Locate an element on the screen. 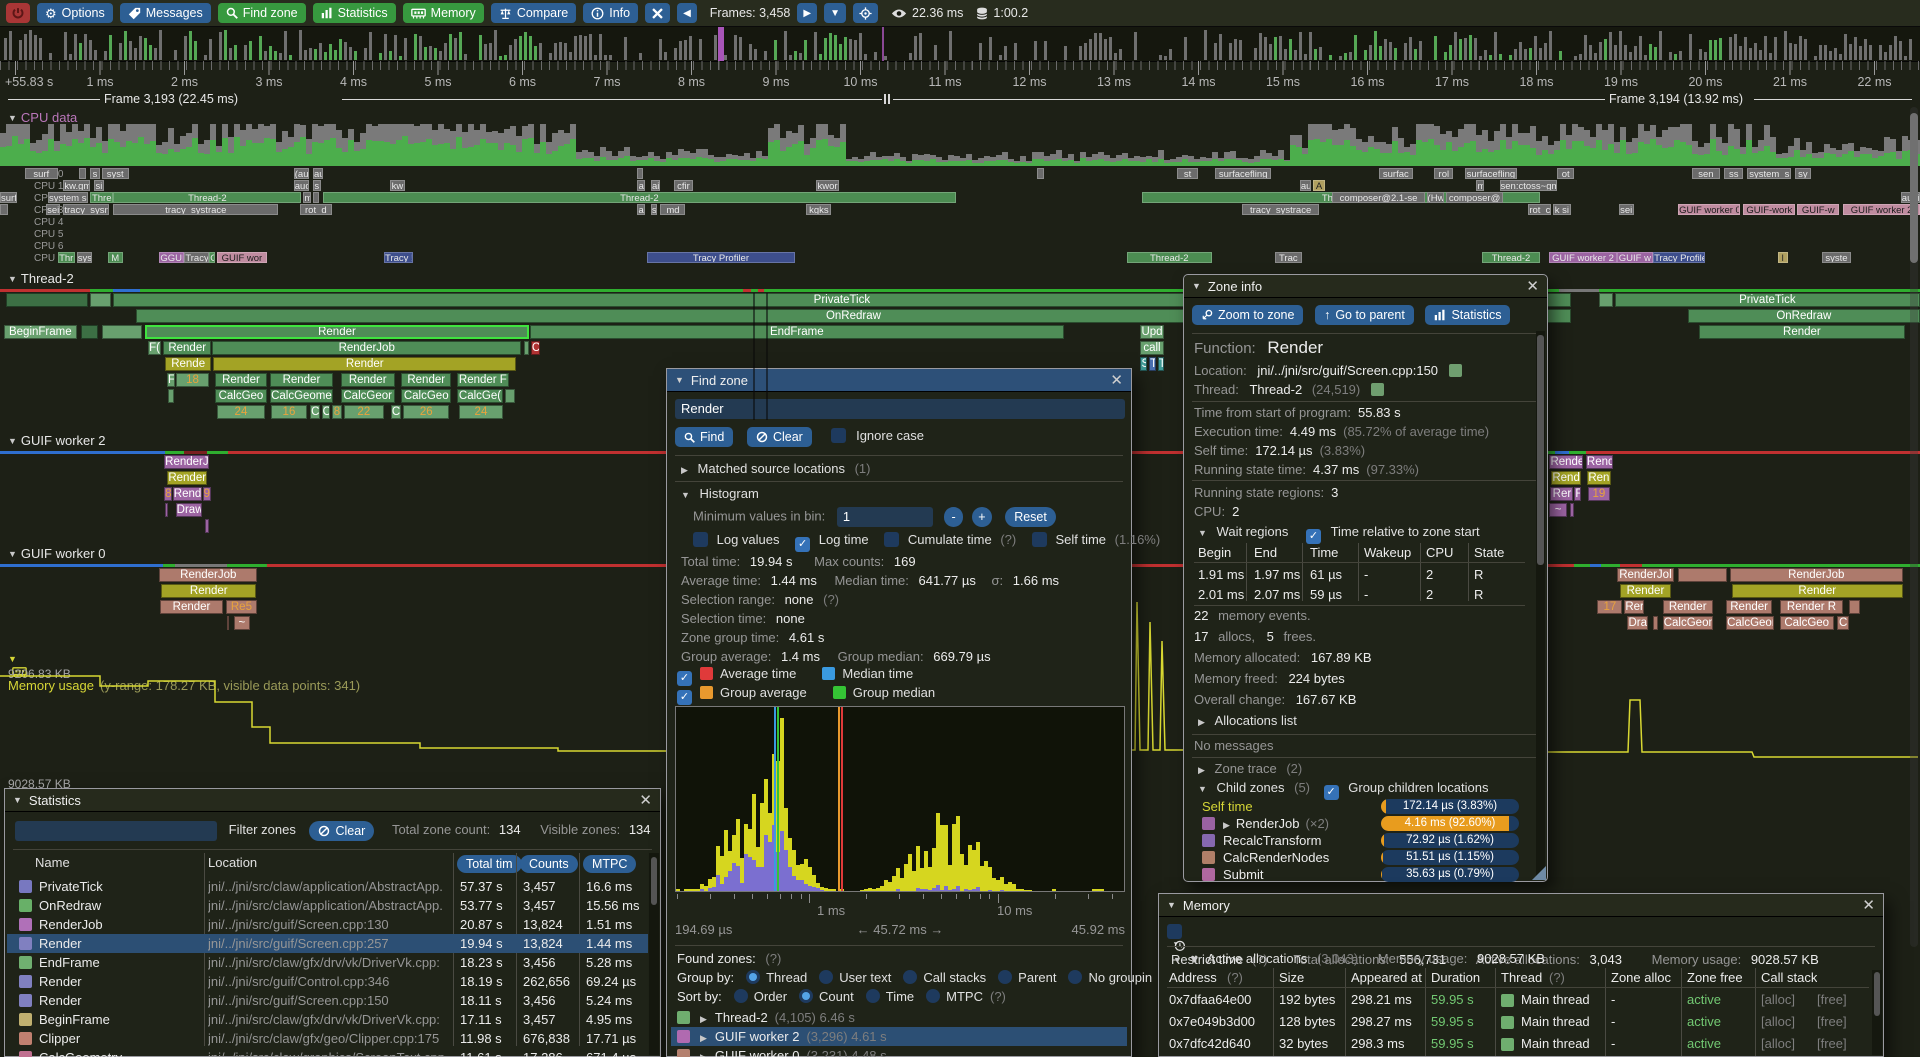 The width and height of the screenshot is (1920, 1057). cpu-zone: kgks is located at coordinates (819, 209).